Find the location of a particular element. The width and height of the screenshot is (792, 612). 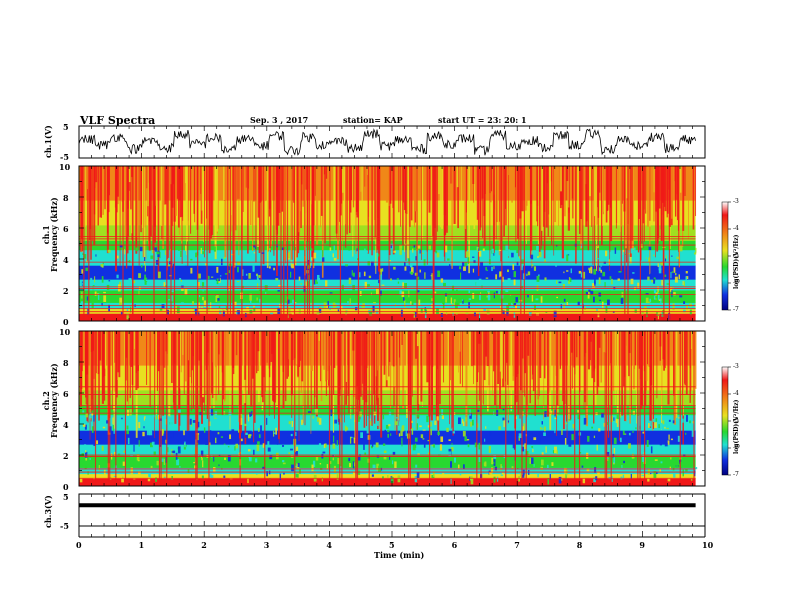

ch1-waveform is located at coordinates (387, 142).